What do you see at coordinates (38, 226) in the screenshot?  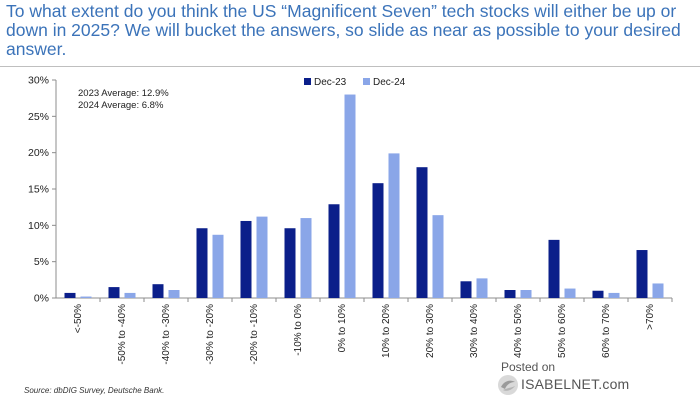 I see `y-tick-label: 10%` at bounding box center [38, 226].